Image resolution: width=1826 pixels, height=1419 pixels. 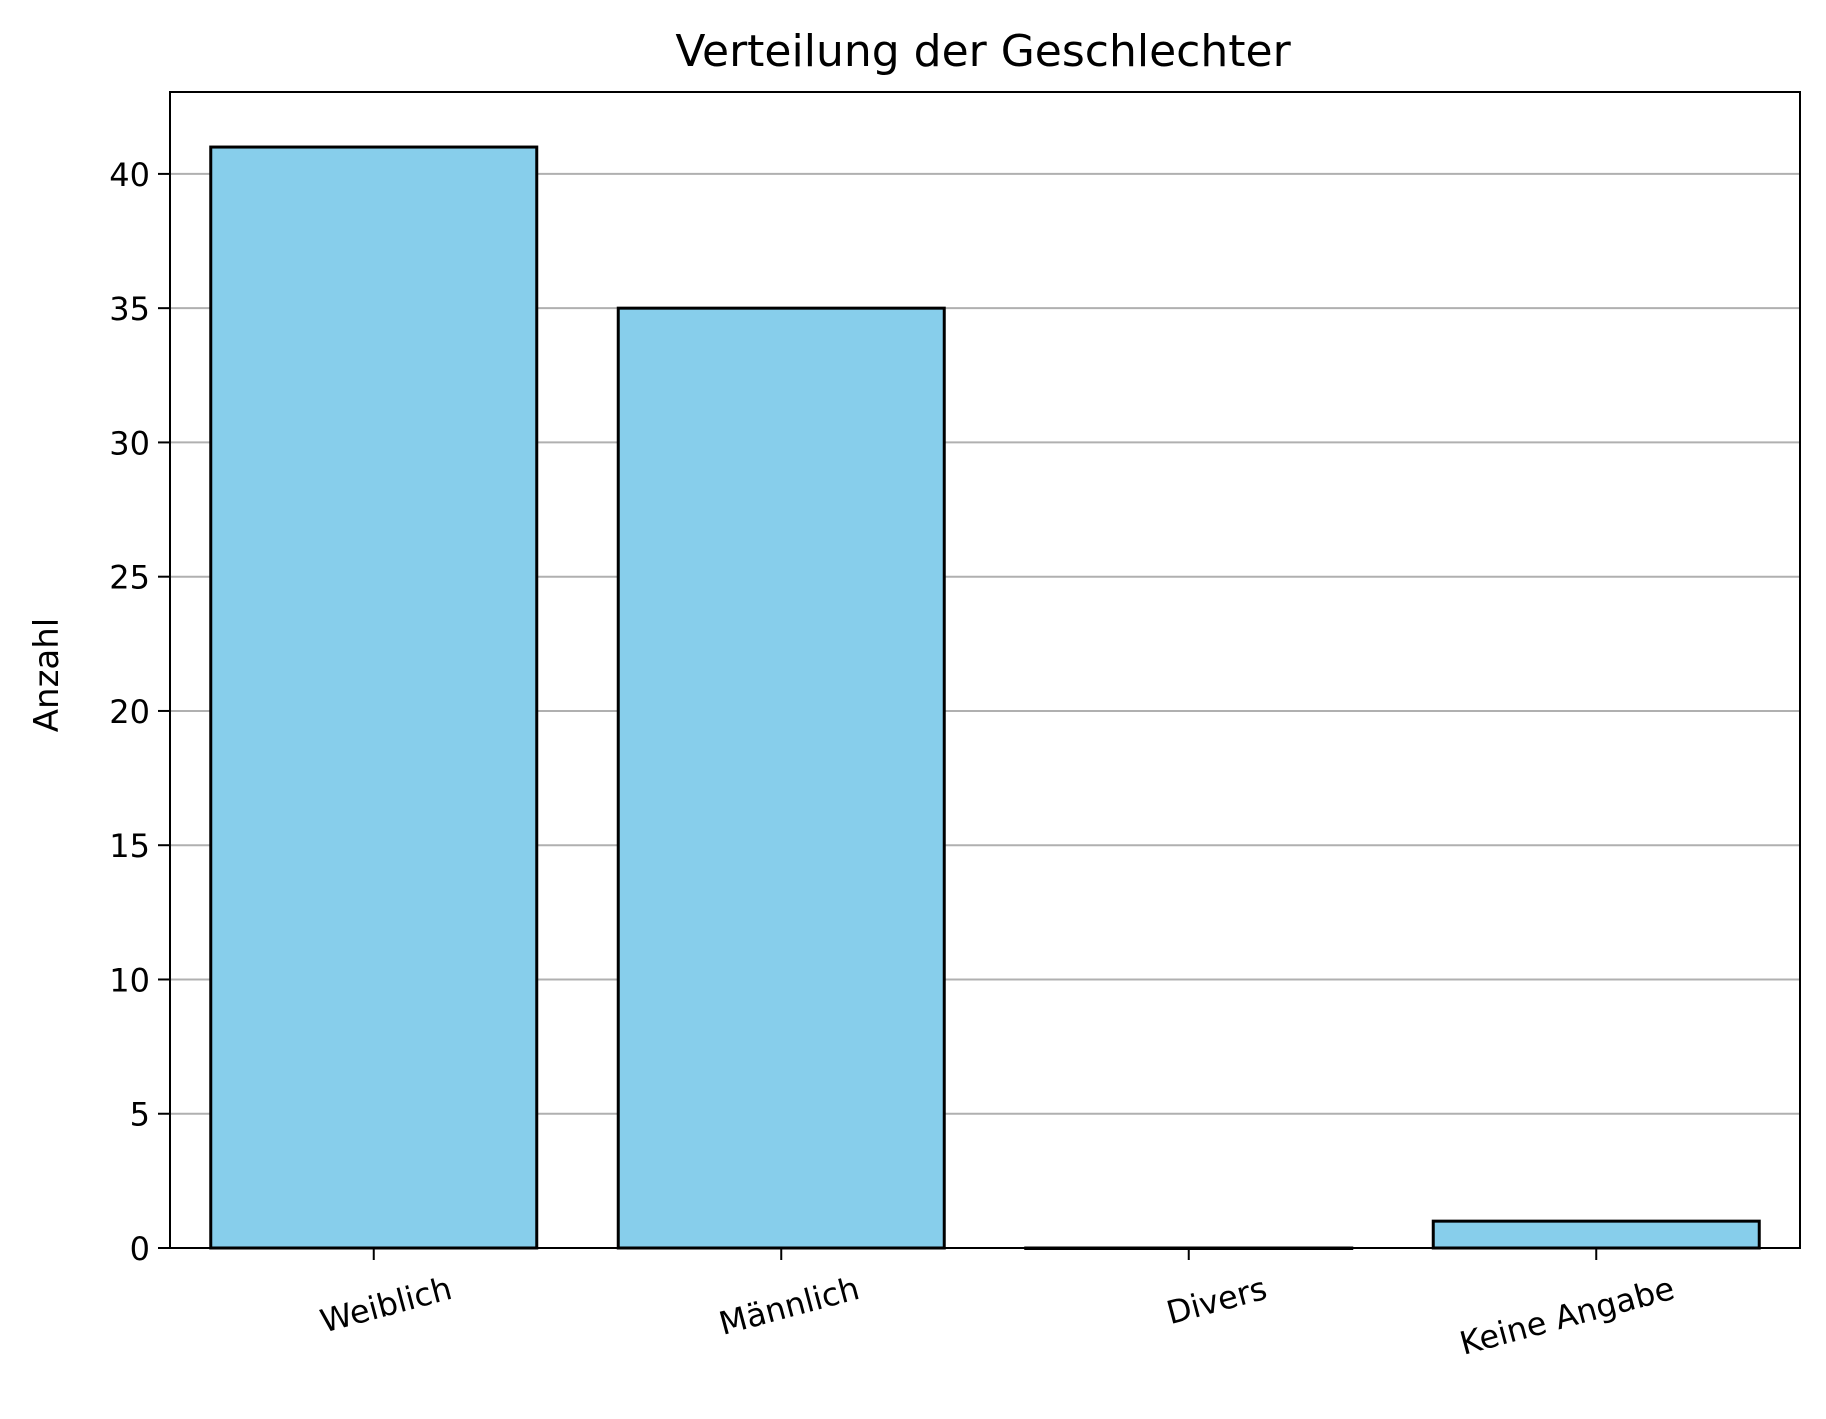 I want to click on y-tick-label: 0, so click(x=140, y=1249).